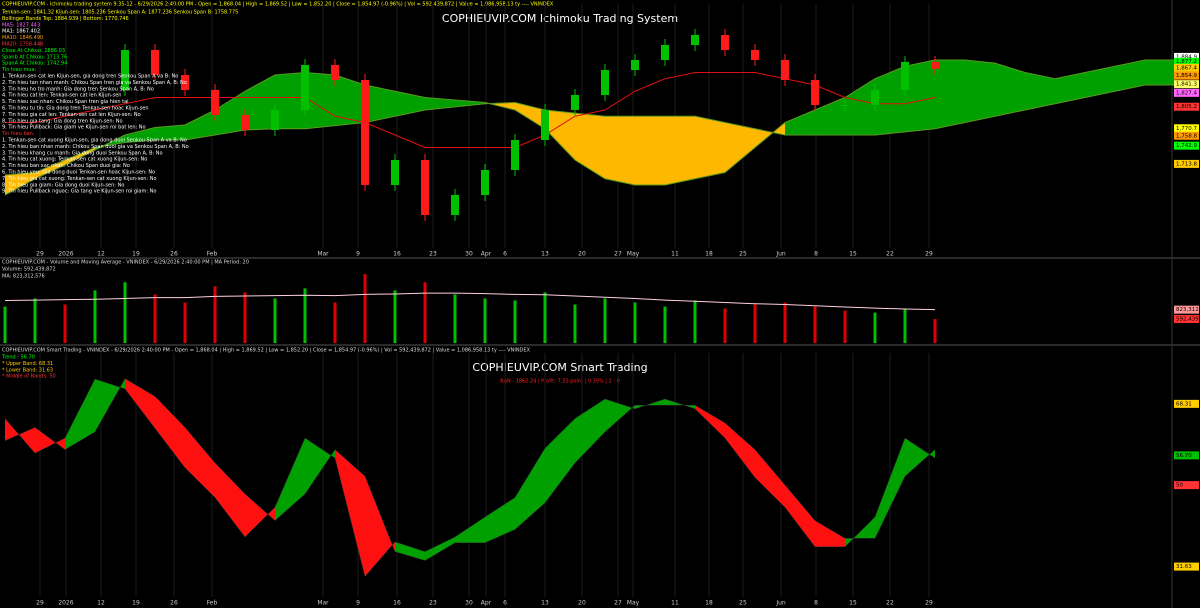 The height and width of the screenshot is (608, 1200). I want to click on value-tag-label: 56.70, so click(1184, 456).